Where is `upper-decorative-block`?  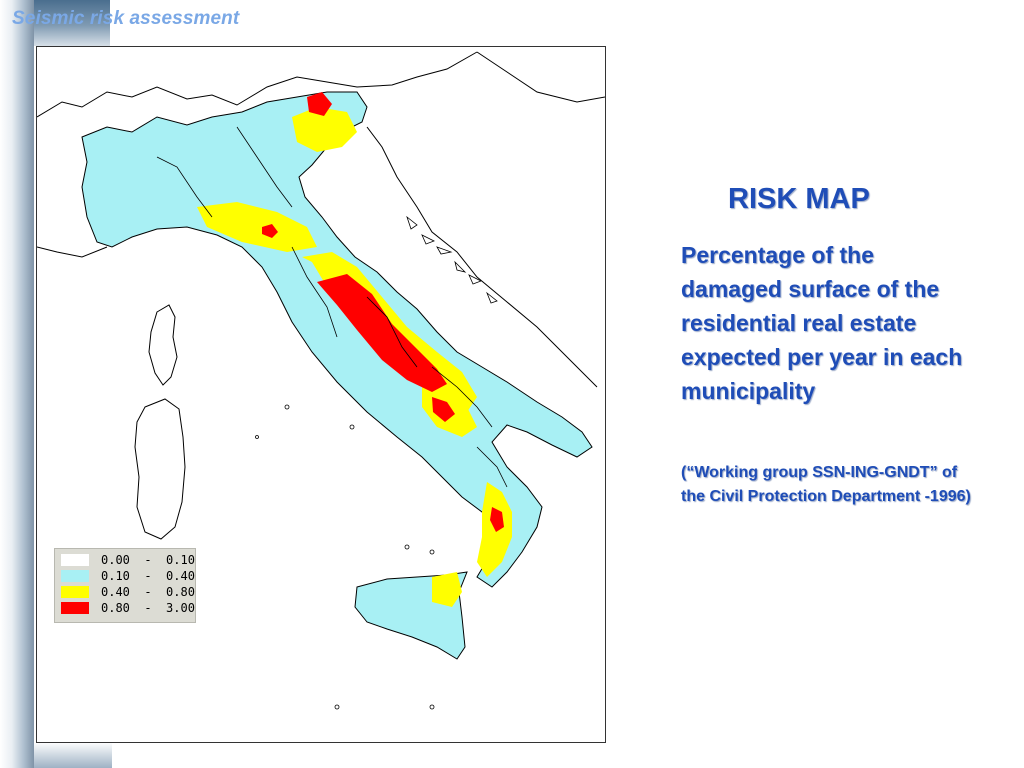
upper-decorative-block is located at coordinates (72, 23).